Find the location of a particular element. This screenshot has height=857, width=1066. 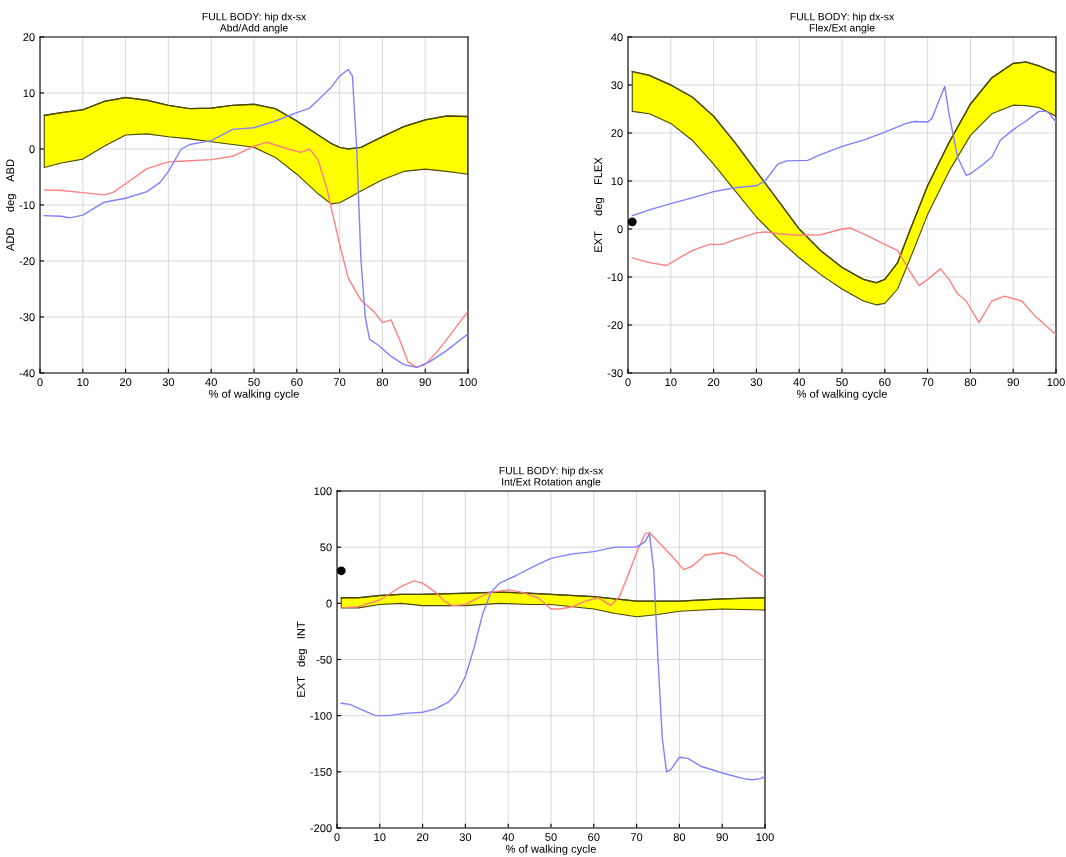

y-axis-title: ADD deg ABD is located at coordinates (11, 205).